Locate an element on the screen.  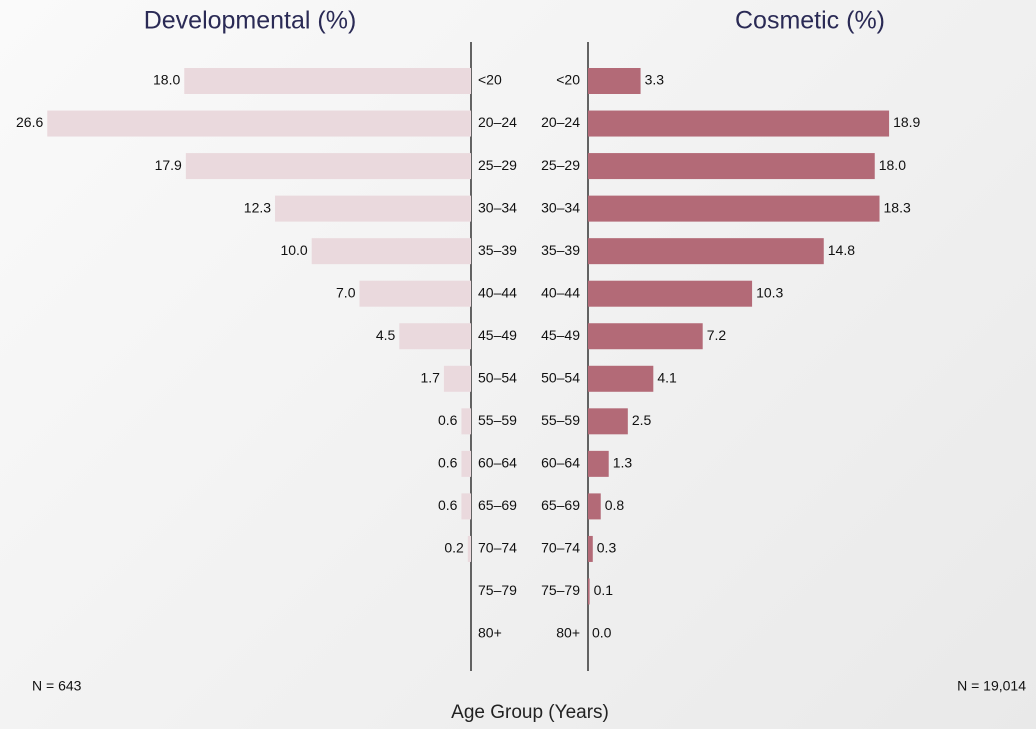
value-label: 10.0 is located at coordinates (293, 250).